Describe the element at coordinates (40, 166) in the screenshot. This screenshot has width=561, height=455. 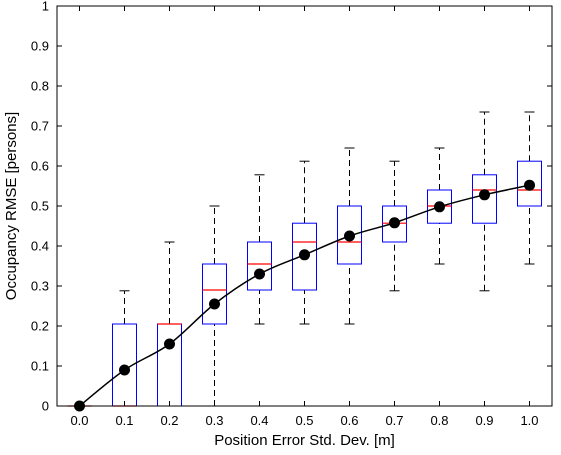
I see `y-tick-label: 0.6` at that location.